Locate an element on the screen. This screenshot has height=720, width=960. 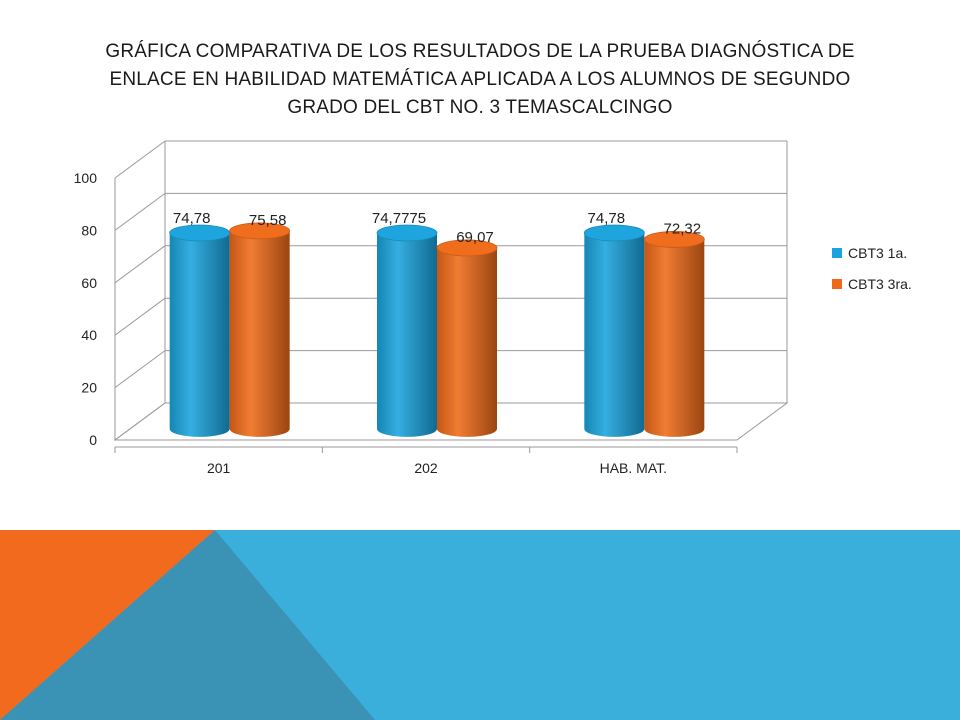
data-label: 75,58 is located at coordinates (268, 220).